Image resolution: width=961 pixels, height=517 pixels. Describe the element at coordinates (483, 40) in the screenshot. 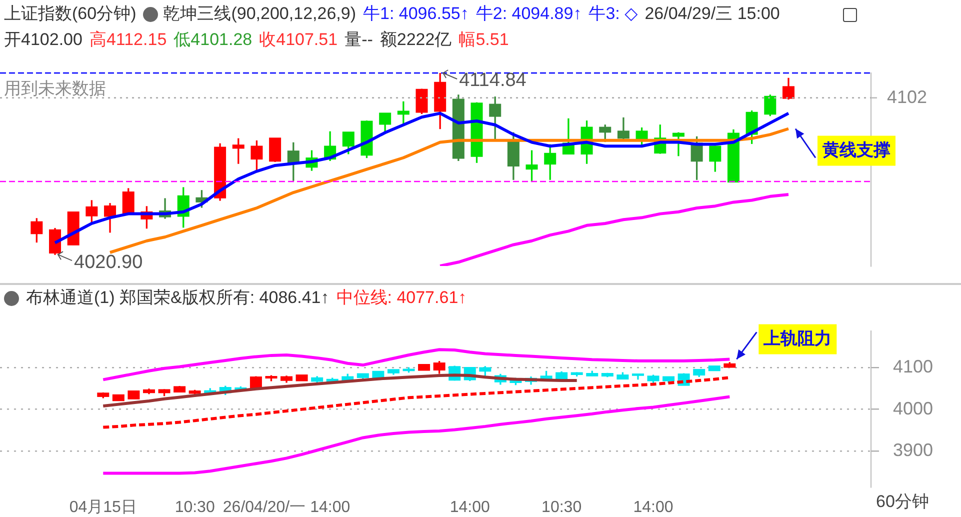

I see `text: 幅5.51` at that location.